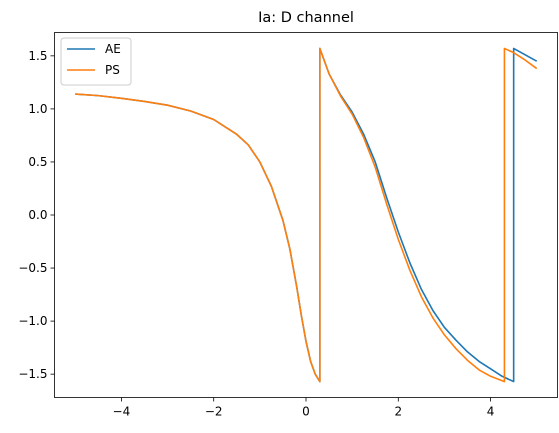 The height and width of the screenshot is (433, 559). I want to click on x-tick-label: −4, so click(122, 412).